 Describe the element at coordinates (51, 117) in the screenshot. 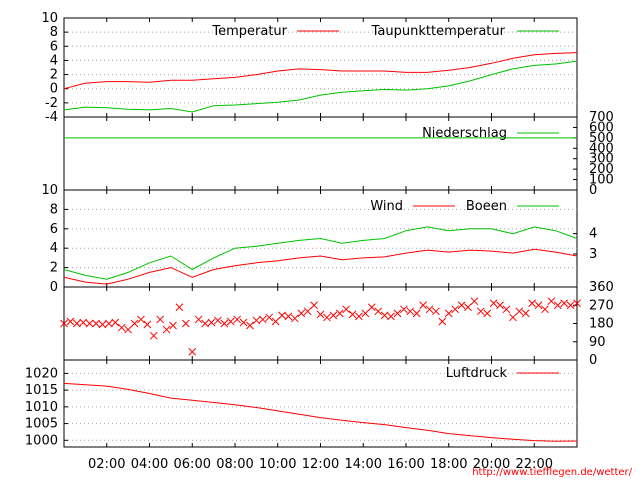

I see `y-tick-label: -4` at that location.